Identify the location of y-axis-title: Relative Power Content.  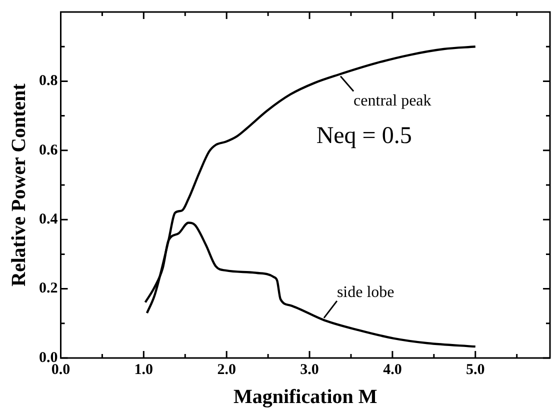
(19, 184).